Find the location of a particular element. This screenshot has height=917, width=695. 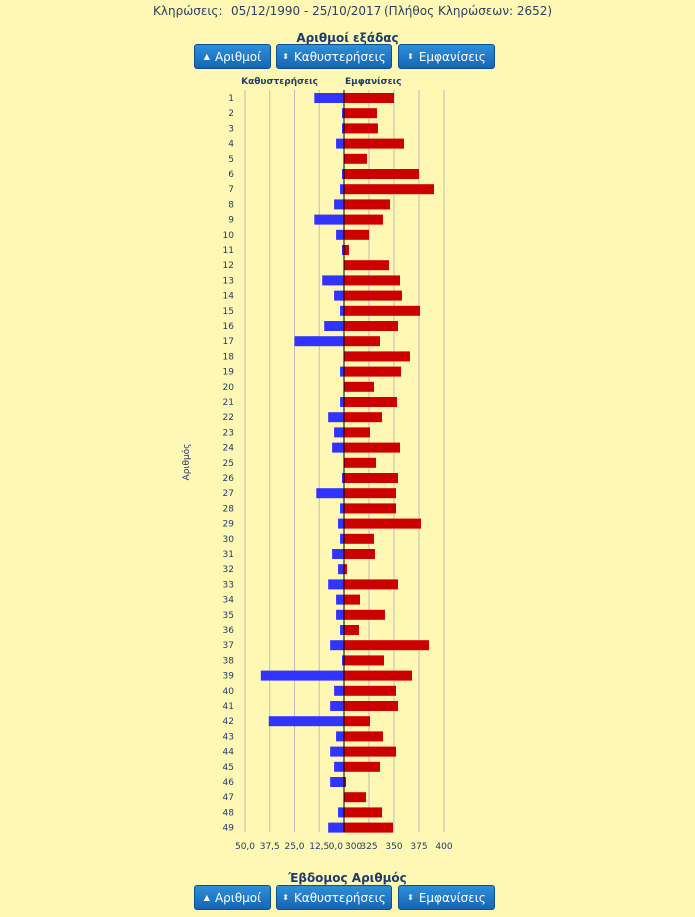

button-label: Αριθμοί is located at coordinates (238, 897).